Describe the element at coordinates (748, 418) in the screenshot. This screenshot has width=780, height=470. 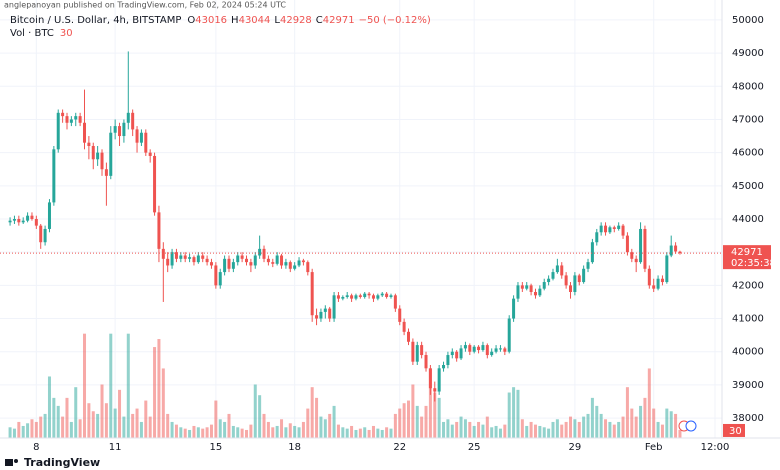
I see `y-tick-label: 38000` at that location.